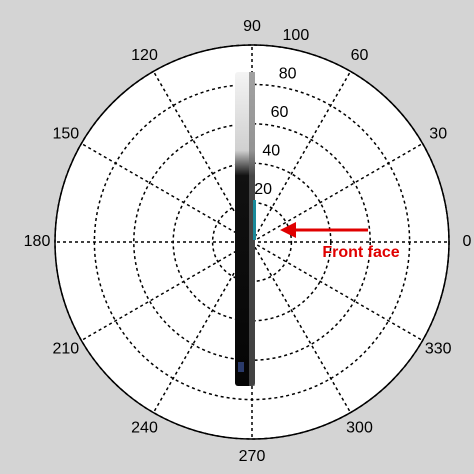 The image size is (474, 474). I want to click on r-tick-label: 40, so click(271, 150).